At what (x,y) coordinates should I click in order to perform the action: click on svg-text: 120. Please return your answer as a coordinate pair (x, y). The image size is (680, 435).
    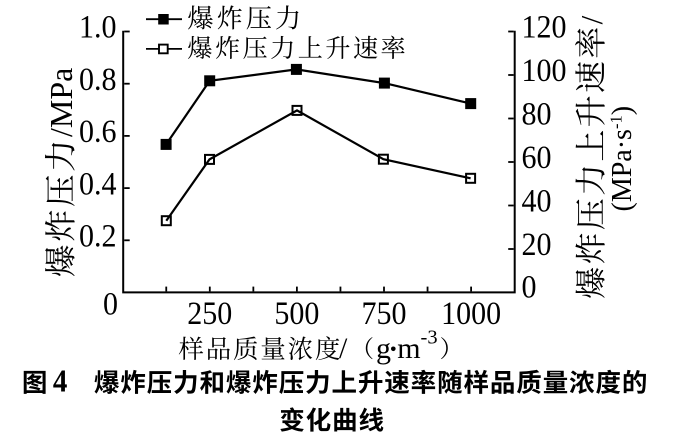
    Looking at the image, I should click on (544, 26).